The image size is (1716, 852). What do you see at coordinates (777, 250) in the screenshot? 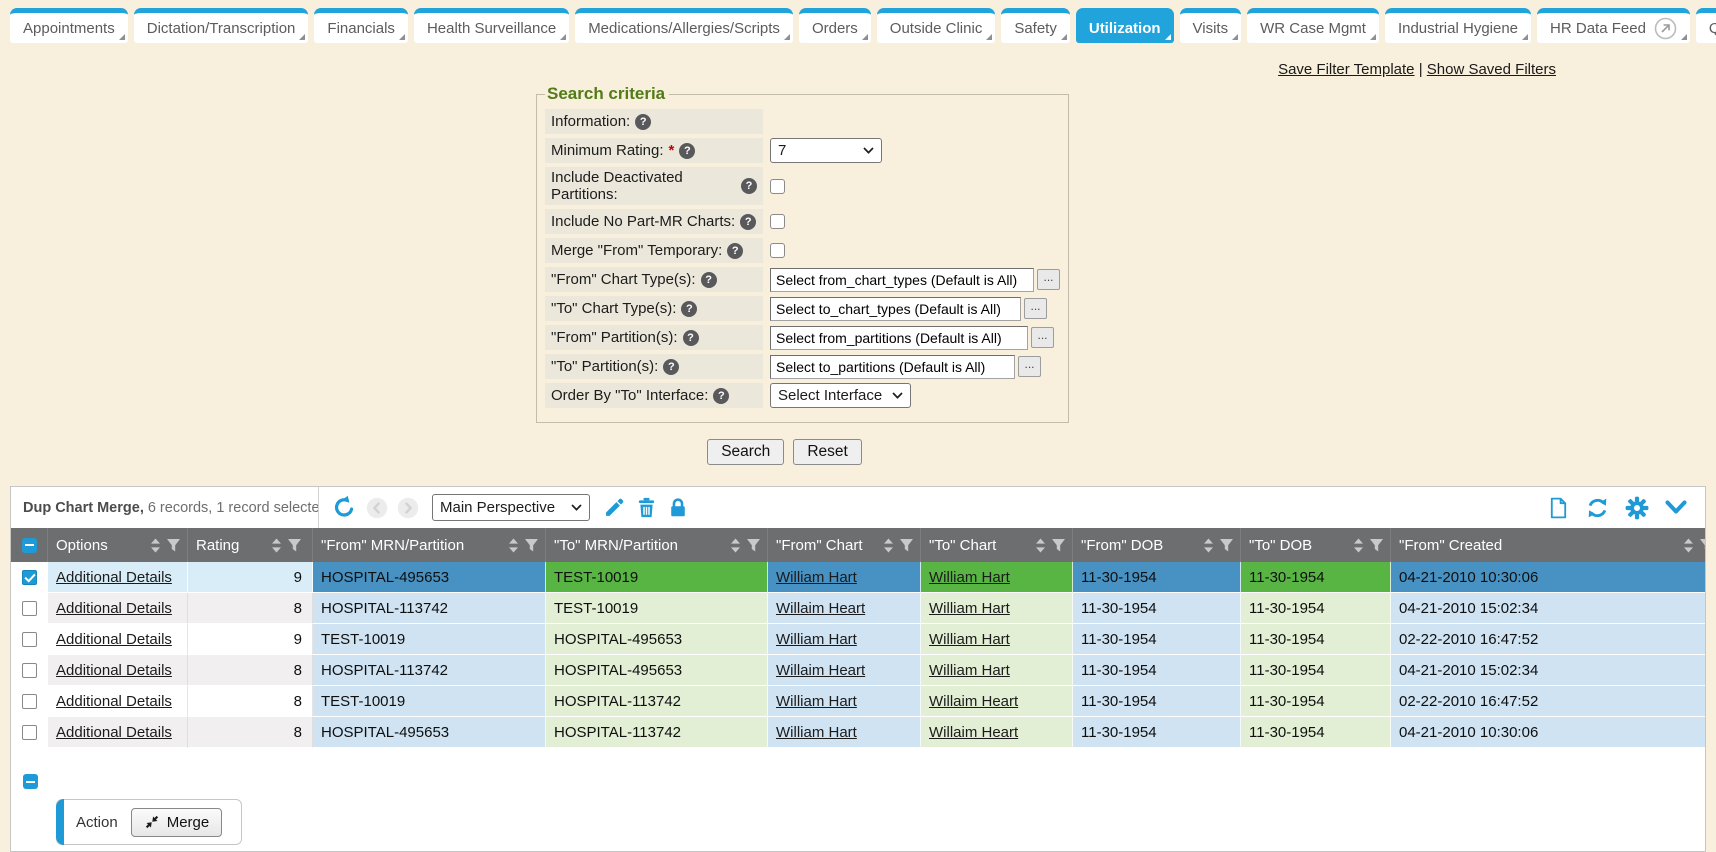
I see `merge-from-temporary-checkbox` at bounding box center [777, 250].